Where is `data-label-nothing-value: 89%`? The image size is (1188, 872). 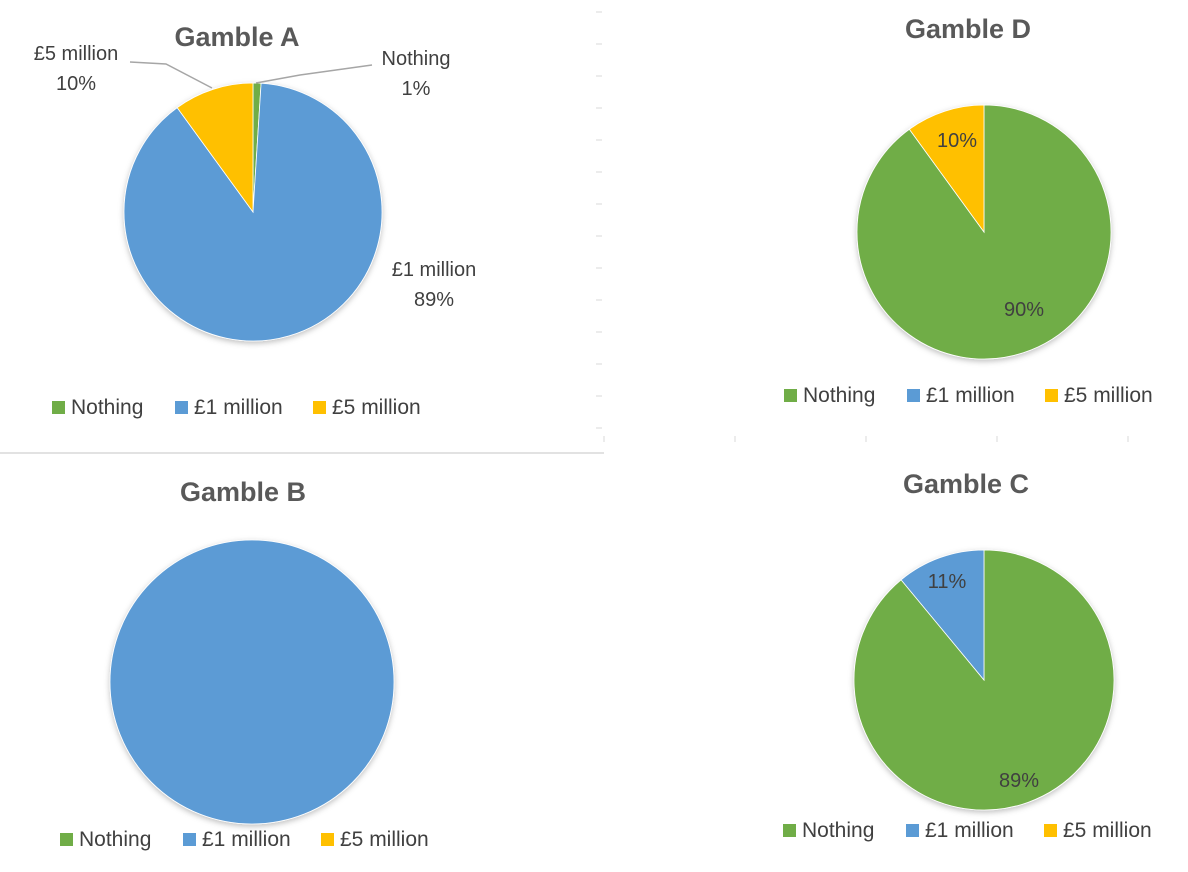
data-label-nothing-value: 89% is located at coordinates (1019, 781).